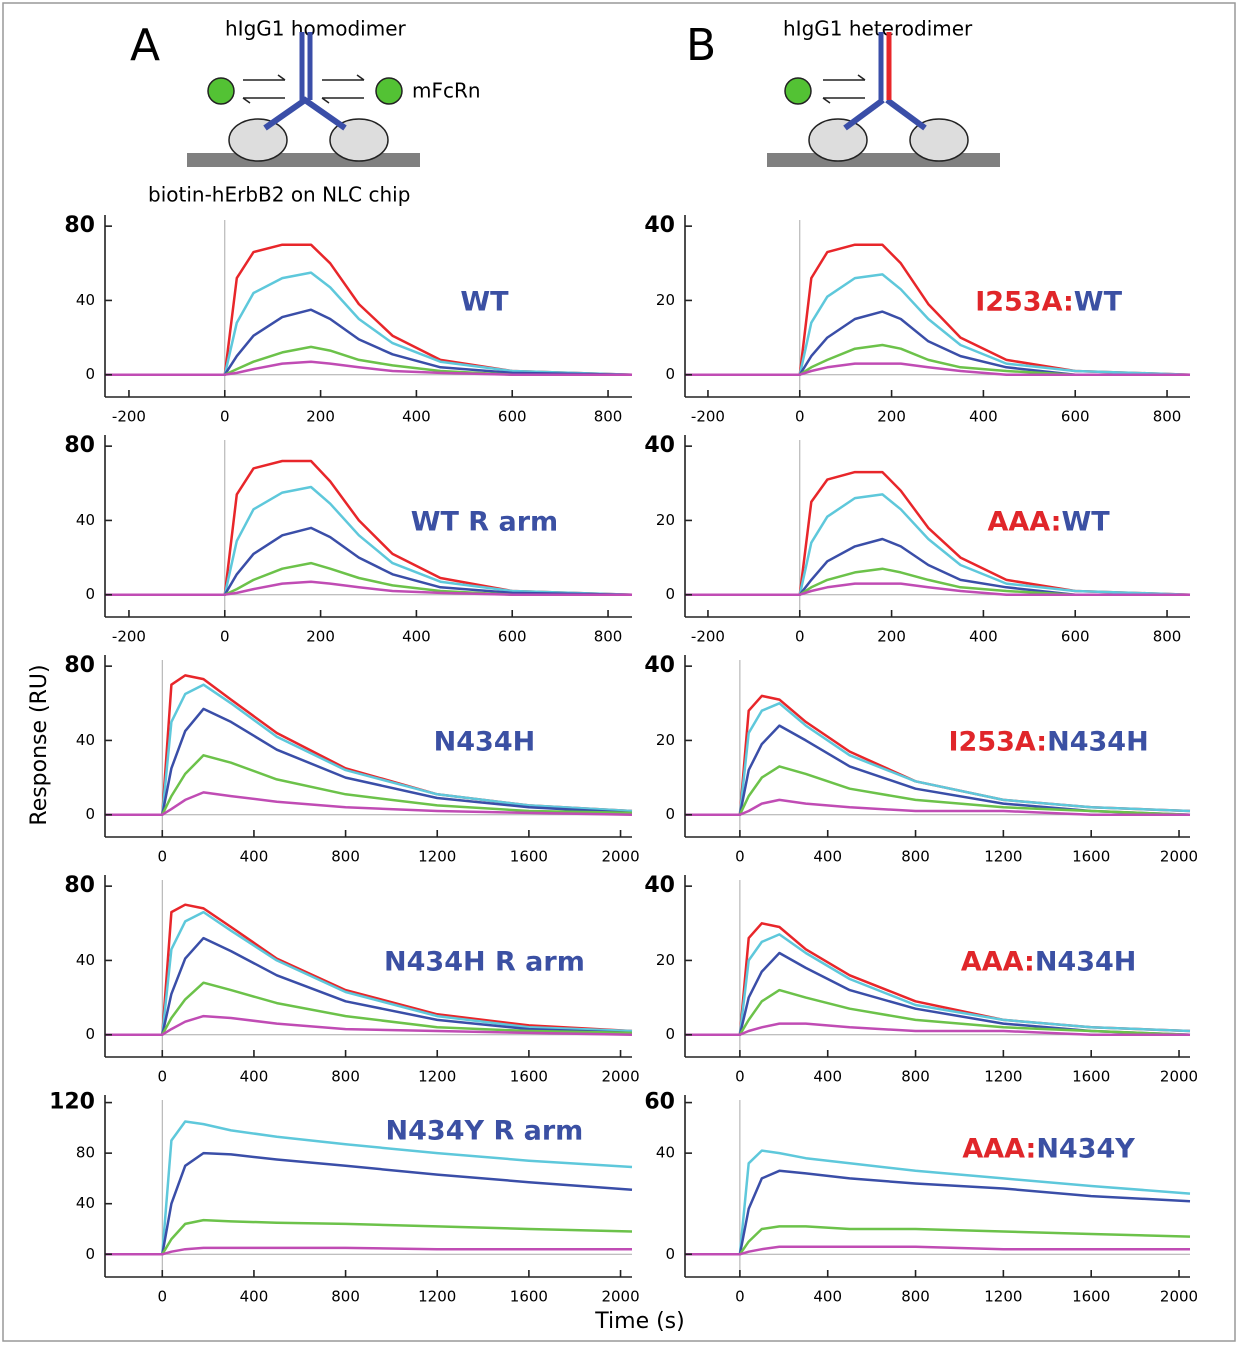  What do you see at coordinates (1085, 1148) in the screenshot?
I see `title-part: N434Y` at bounding box center [1085, 1148].